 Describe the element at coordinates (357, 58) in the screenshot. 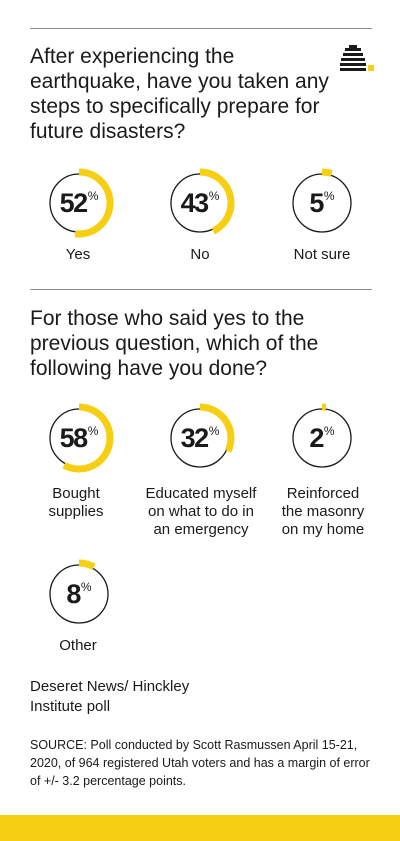

I see `beehive-icon` at that location.